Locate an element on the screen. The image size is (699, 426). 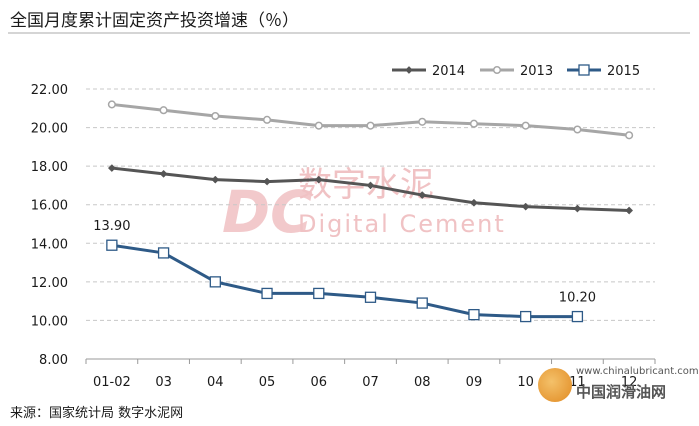
site-name: 中国润滑油网 is located at coordinates (621, 392).